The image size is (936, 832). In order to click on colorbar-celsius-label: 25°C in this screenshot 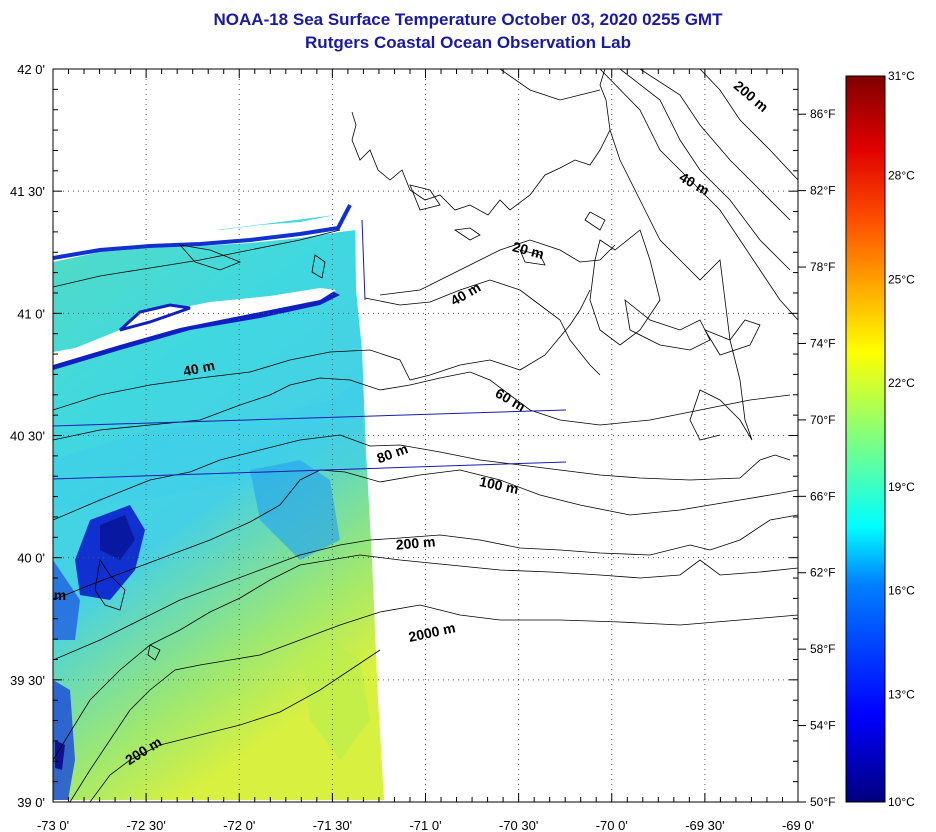, I will do `click(901, 279)`.